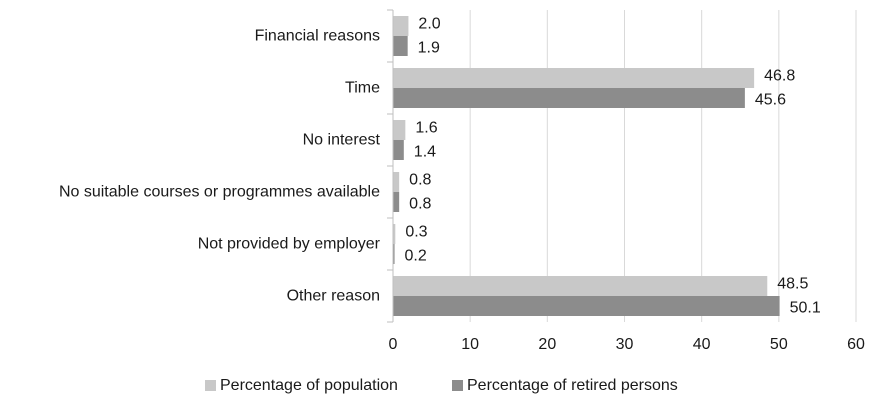 This screenshot has height=399, width=875. I want to click on x-tick-label-60: 60, so click(856, 344).